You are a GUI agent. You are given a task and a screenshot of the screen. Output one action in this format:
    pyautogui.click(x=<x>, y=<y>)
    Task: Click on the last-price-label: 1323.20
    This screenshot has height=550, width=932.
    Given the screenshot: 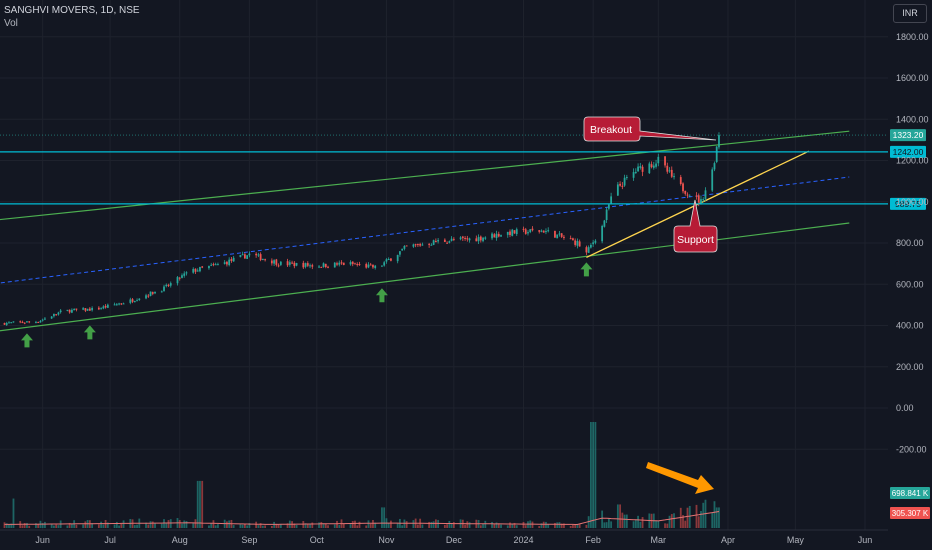 What is the action you would take?
    pyautogui.click(x=908, y=135)
    